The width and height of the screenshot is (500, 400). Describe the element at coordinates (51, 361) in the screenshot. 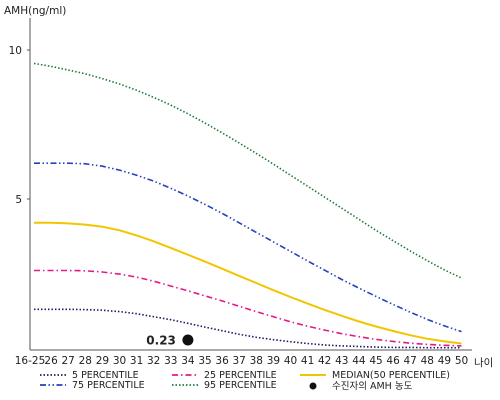

I see `x-tick-label: 26` at that location.